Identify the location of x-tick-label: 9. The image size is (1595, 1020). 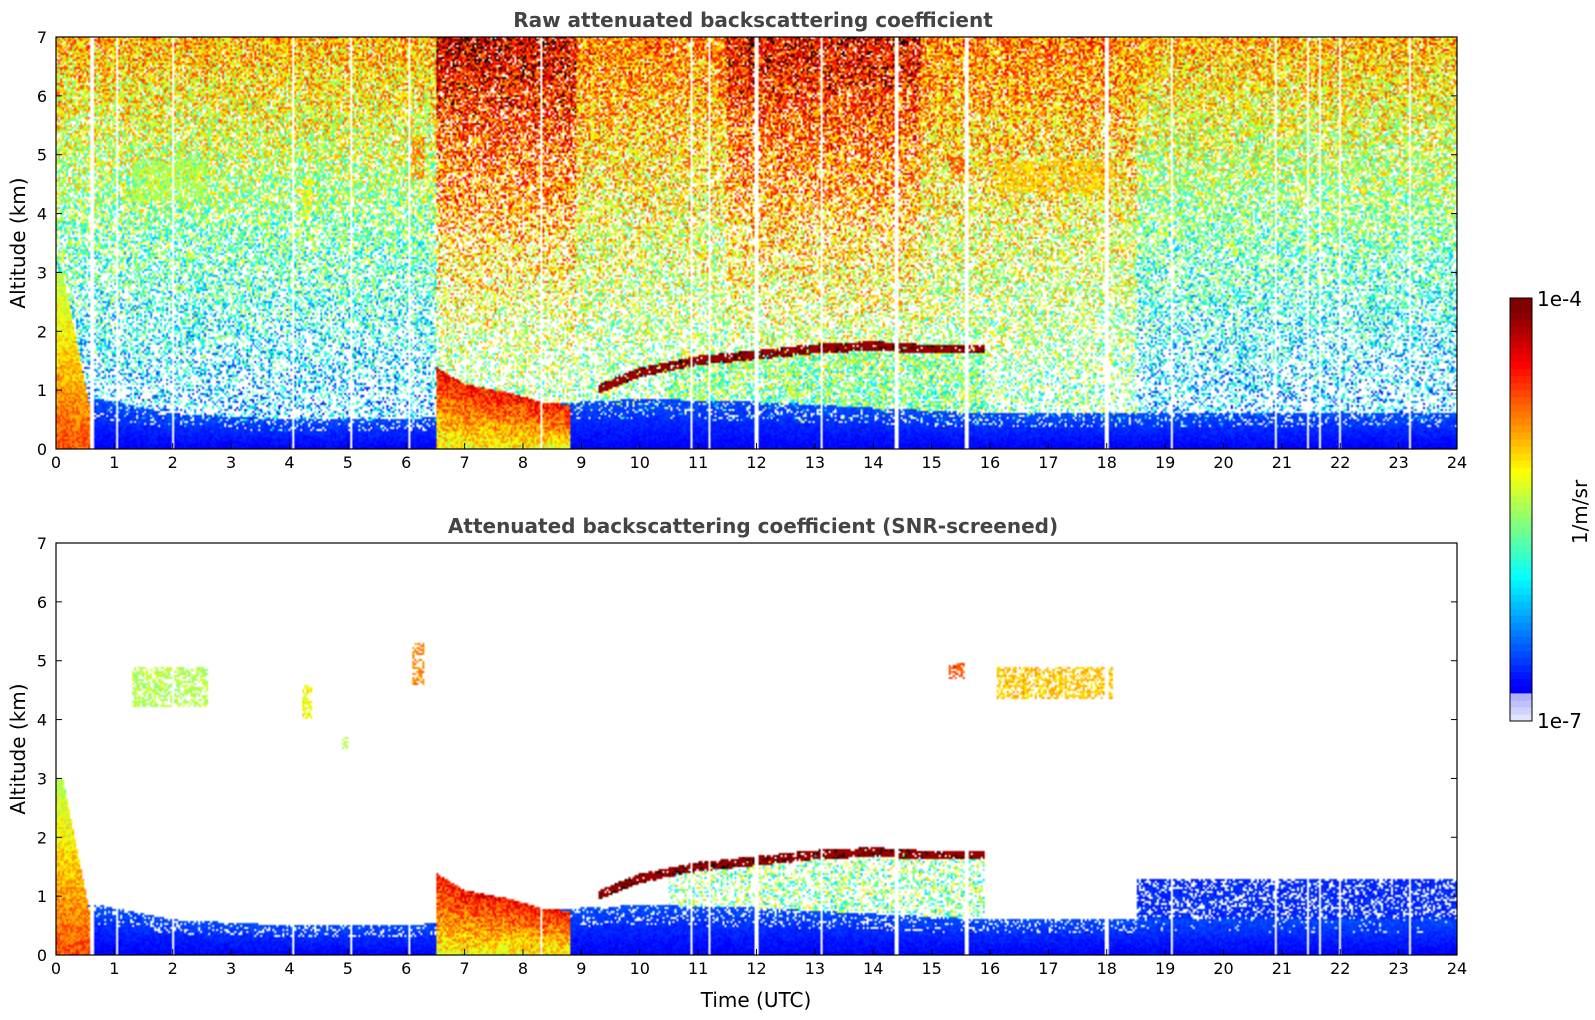
(581, 462).